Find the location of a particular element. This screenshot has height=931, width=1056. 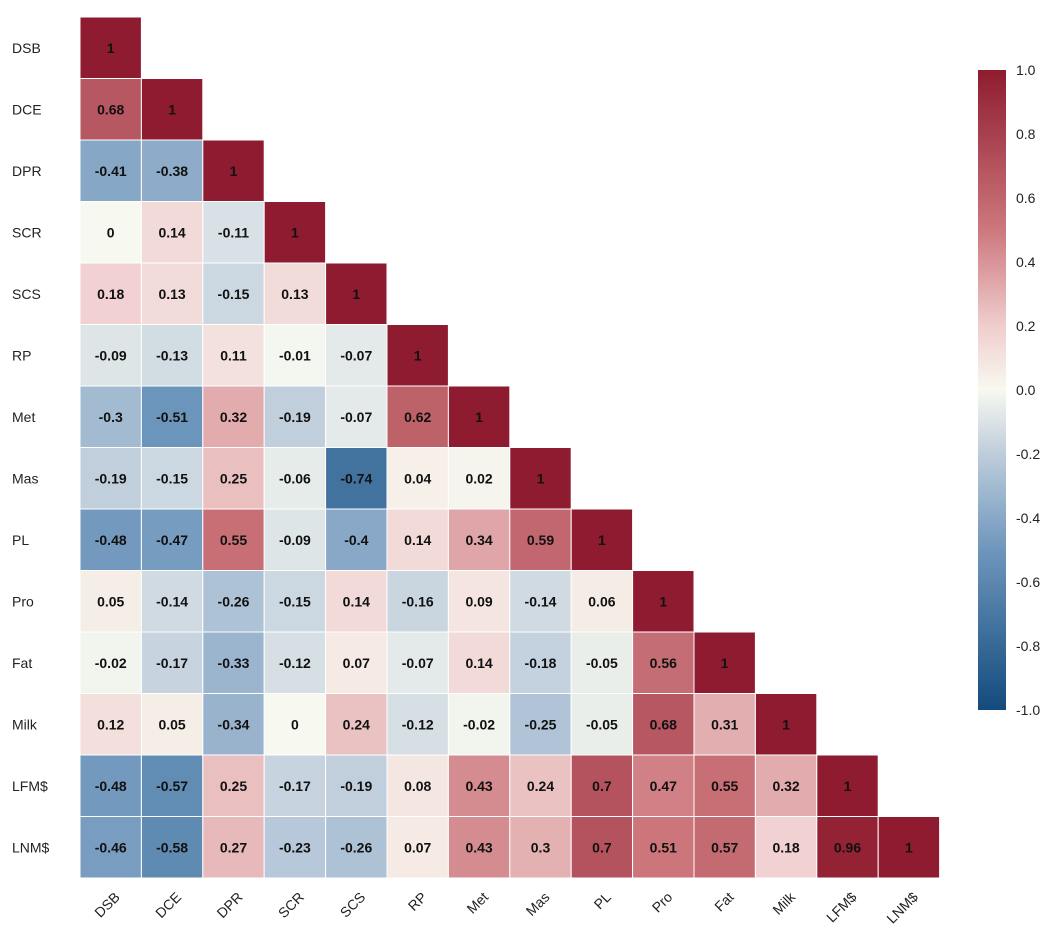

heatmap-cell-Milk-PL is located at coordinates (602, 724).